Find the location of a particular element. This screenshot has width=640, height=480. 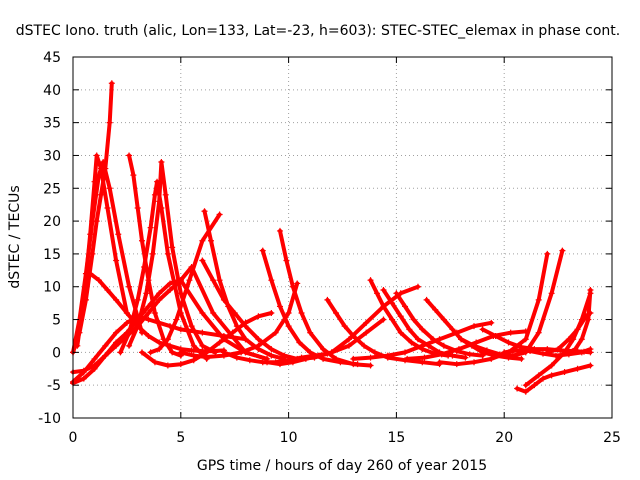

y-tick-label: 35 is located at coordinates (52, 124).